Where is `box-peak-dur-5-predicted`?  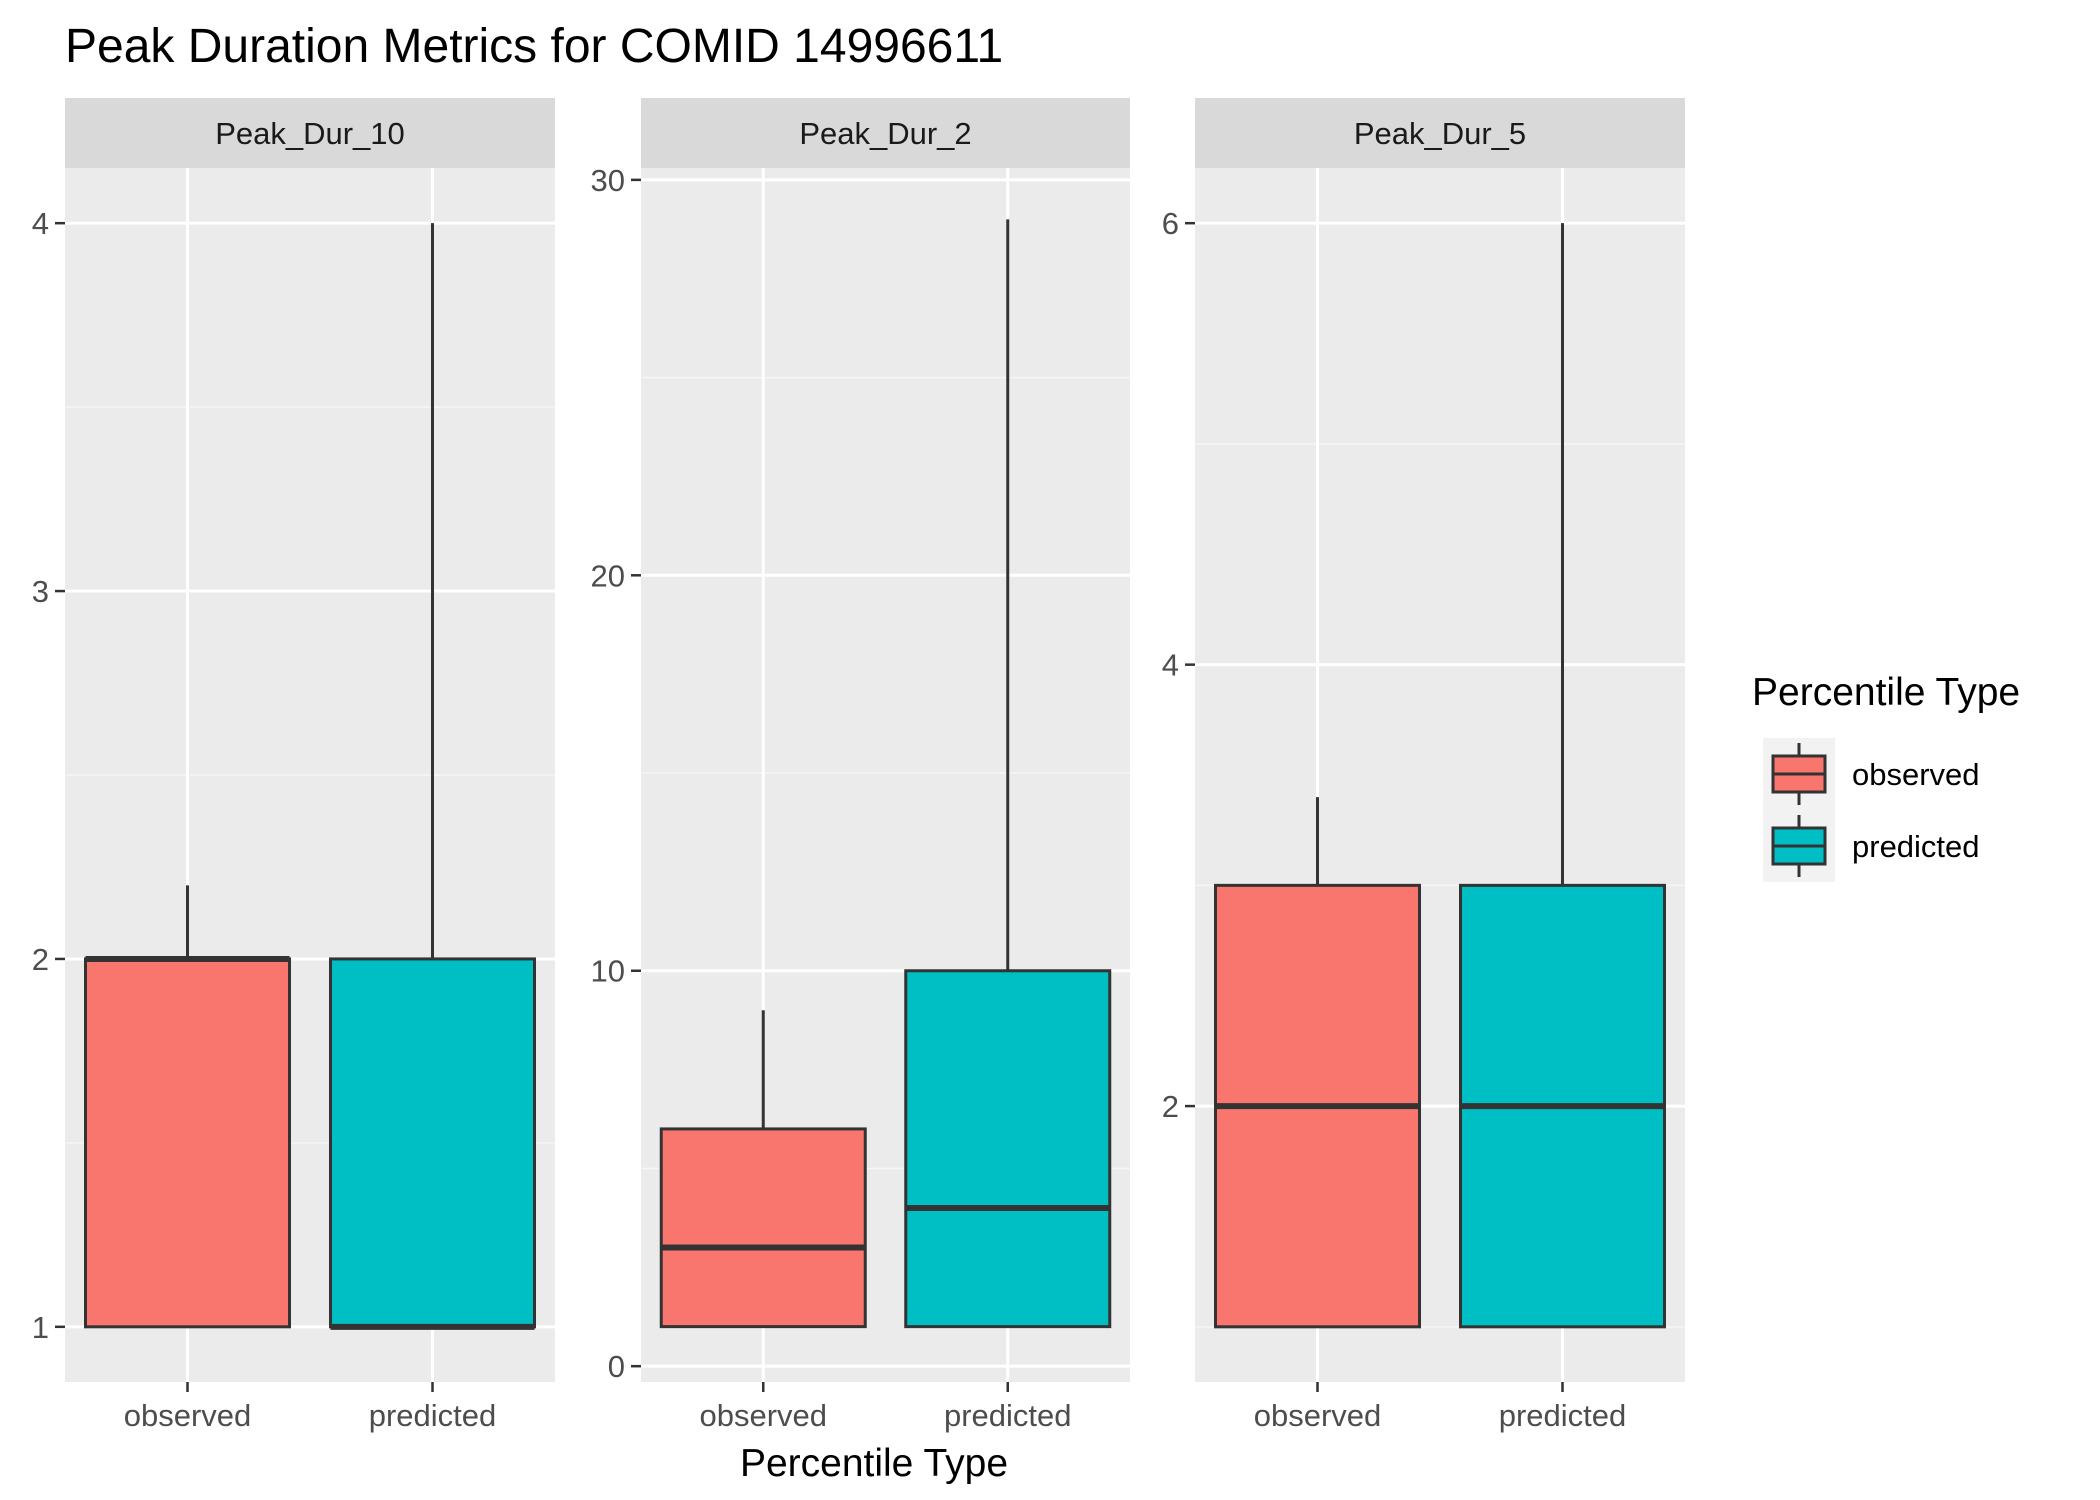 box-peak-dur-5-predicted is located at coordinates (1562, 776).